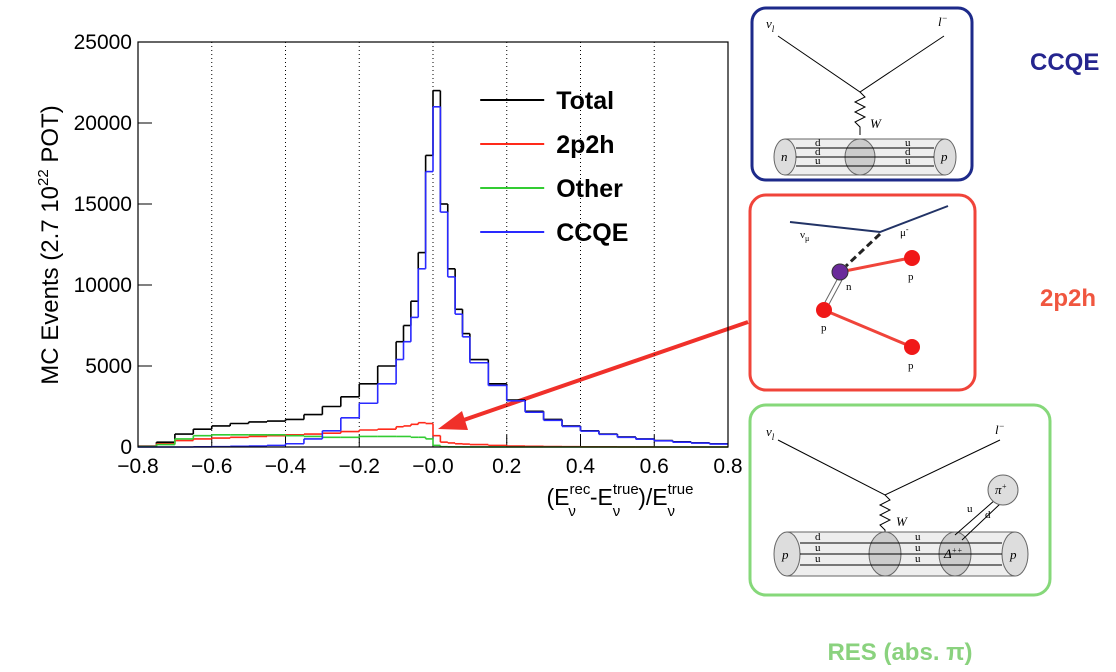  What do you see at coordinates (589, 189) in the screenshot?
I see `legend-label: Other` at bounding box center [589, 189].